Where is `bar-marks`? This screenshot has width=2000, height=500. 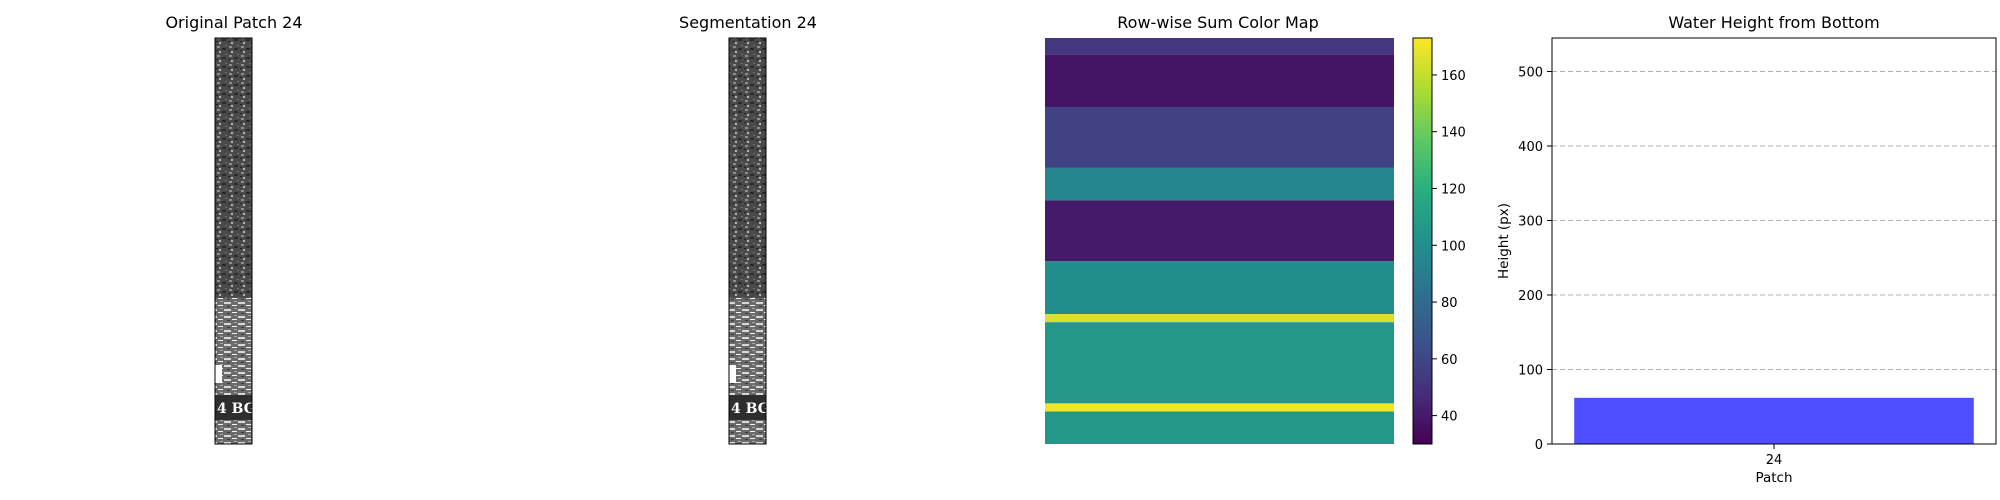 bar-marks is located at coordinates (1774, 420).